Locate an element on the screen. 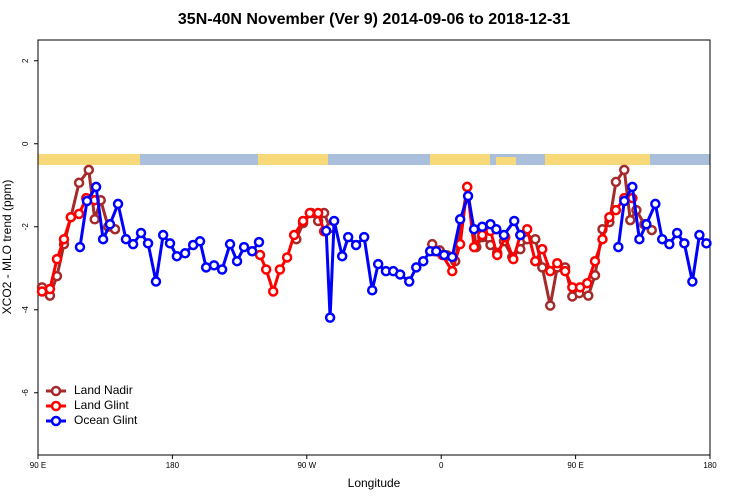 This screenshot has height=500, width=750. x-axis-label: Longitude is located at coordinates (374, 483).